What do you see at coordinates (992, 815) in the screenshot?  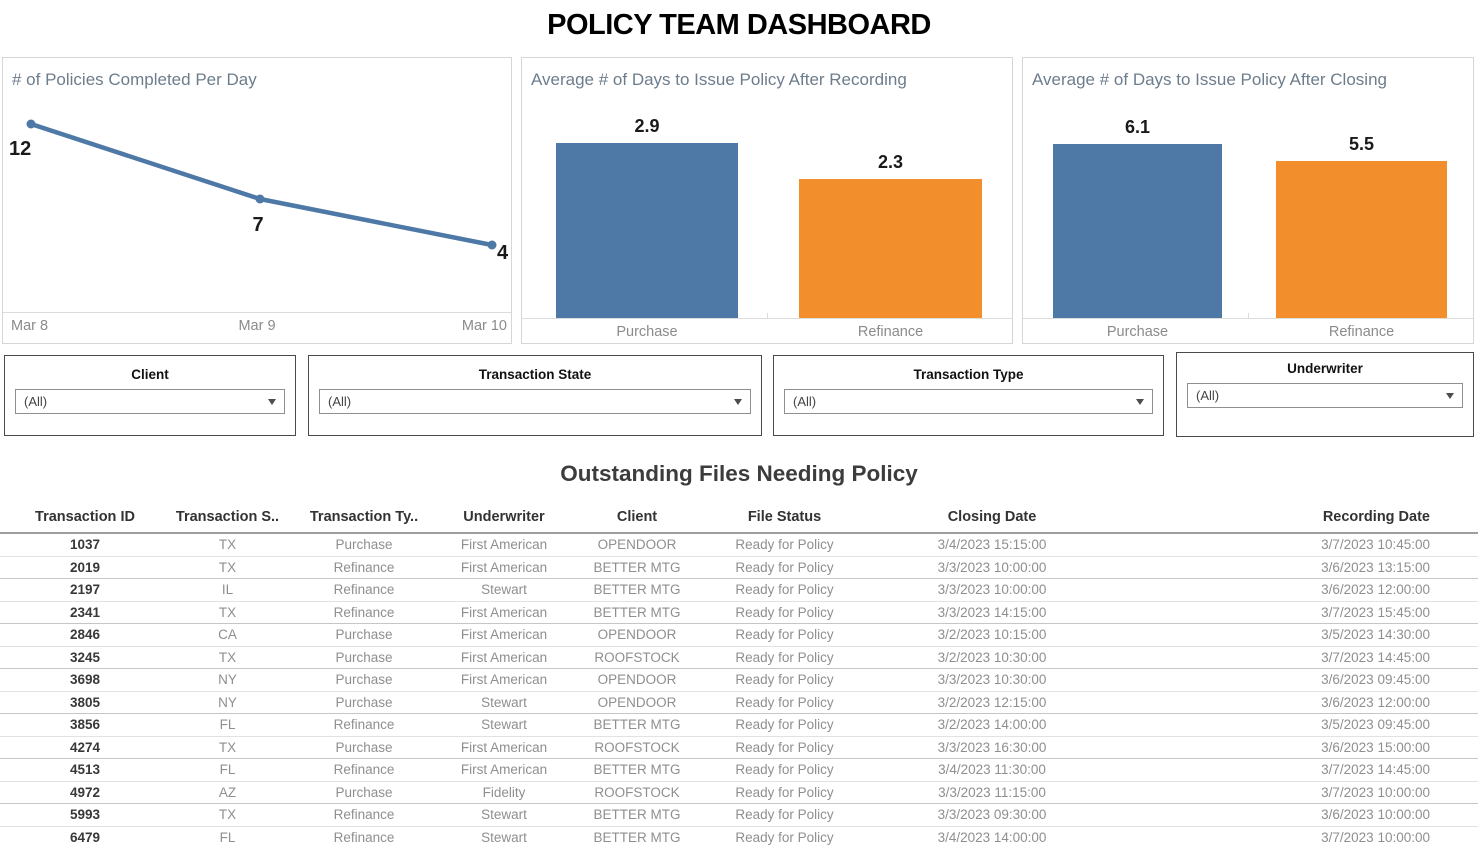 I see `cell-col-6: 3/3/2023 09:30:00` at bounding box center [992, 815].